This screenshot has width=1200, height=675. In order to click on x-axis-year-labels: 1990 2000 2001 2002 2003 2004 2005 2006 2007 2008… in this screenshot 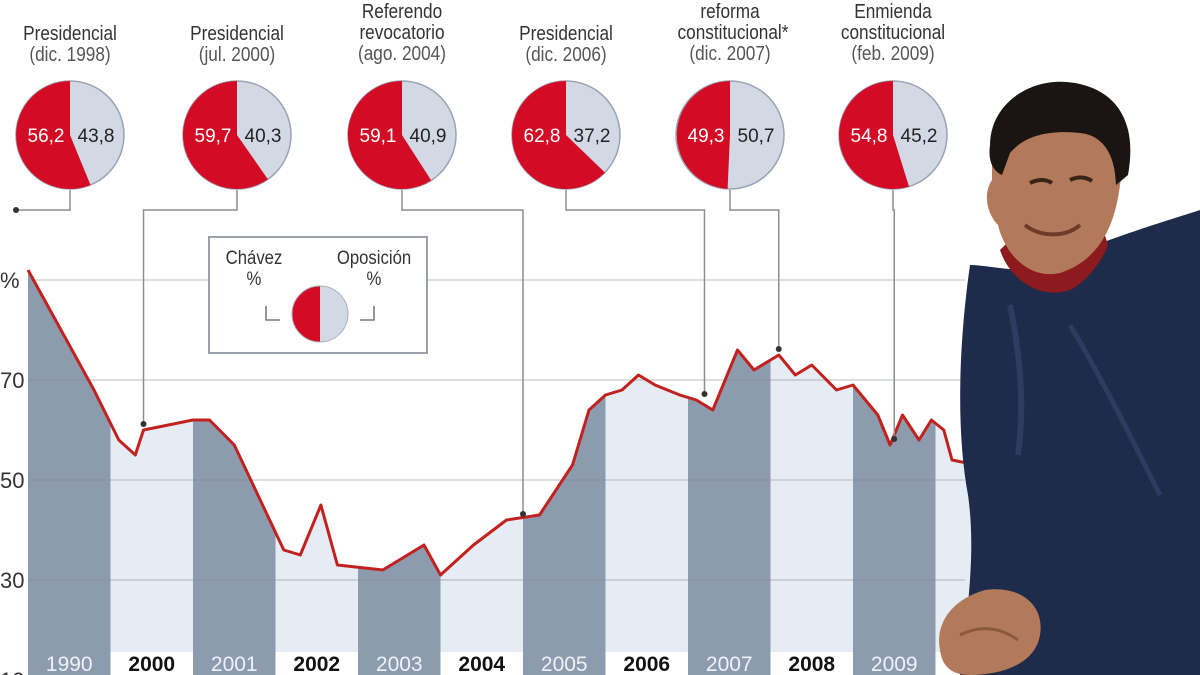, I will do `click(514, 663)`.